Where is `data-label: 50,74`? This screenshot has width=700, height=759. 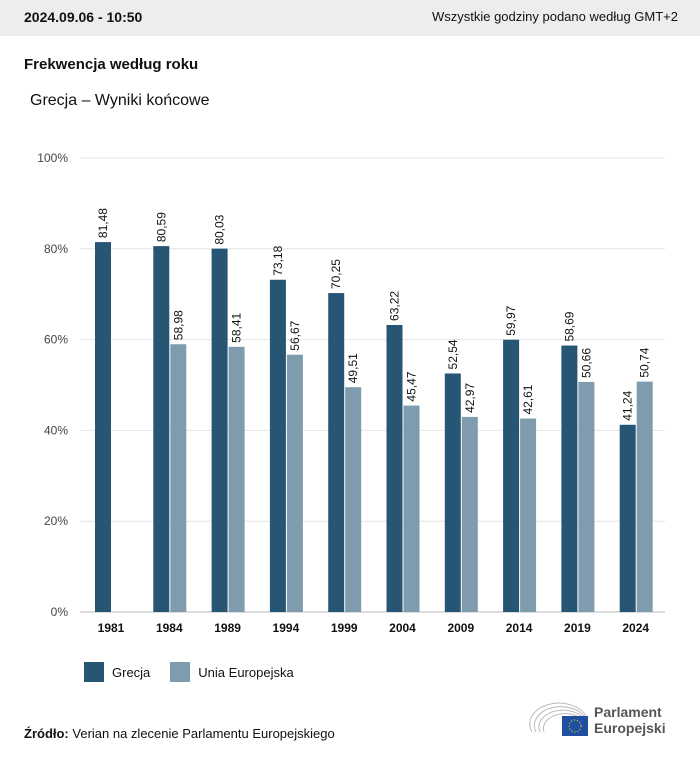
data-label: 50,74 is located at coordinates (645, 362).